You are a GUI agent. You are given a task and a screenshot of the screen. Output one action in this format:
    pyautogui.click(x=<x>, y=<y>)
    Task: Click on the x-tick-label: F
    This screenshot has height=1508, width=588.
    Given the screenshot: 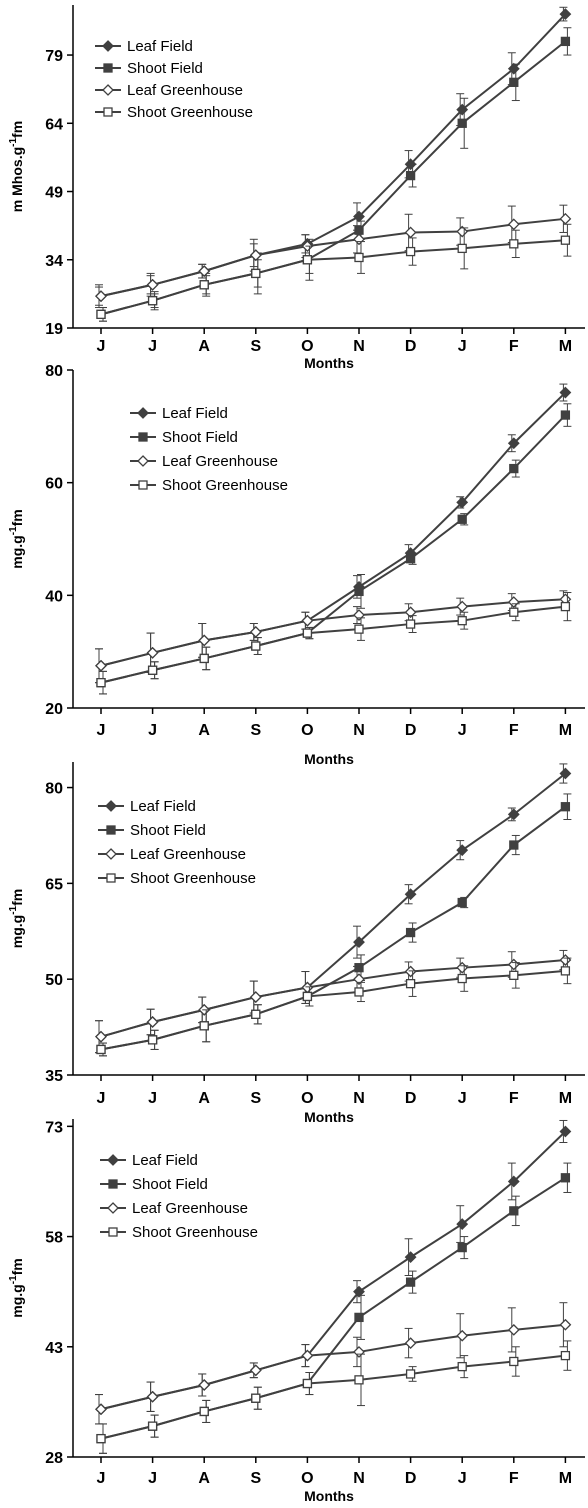 What is the action you would take?
    pyautogui.click(x=514, y=1098)
    